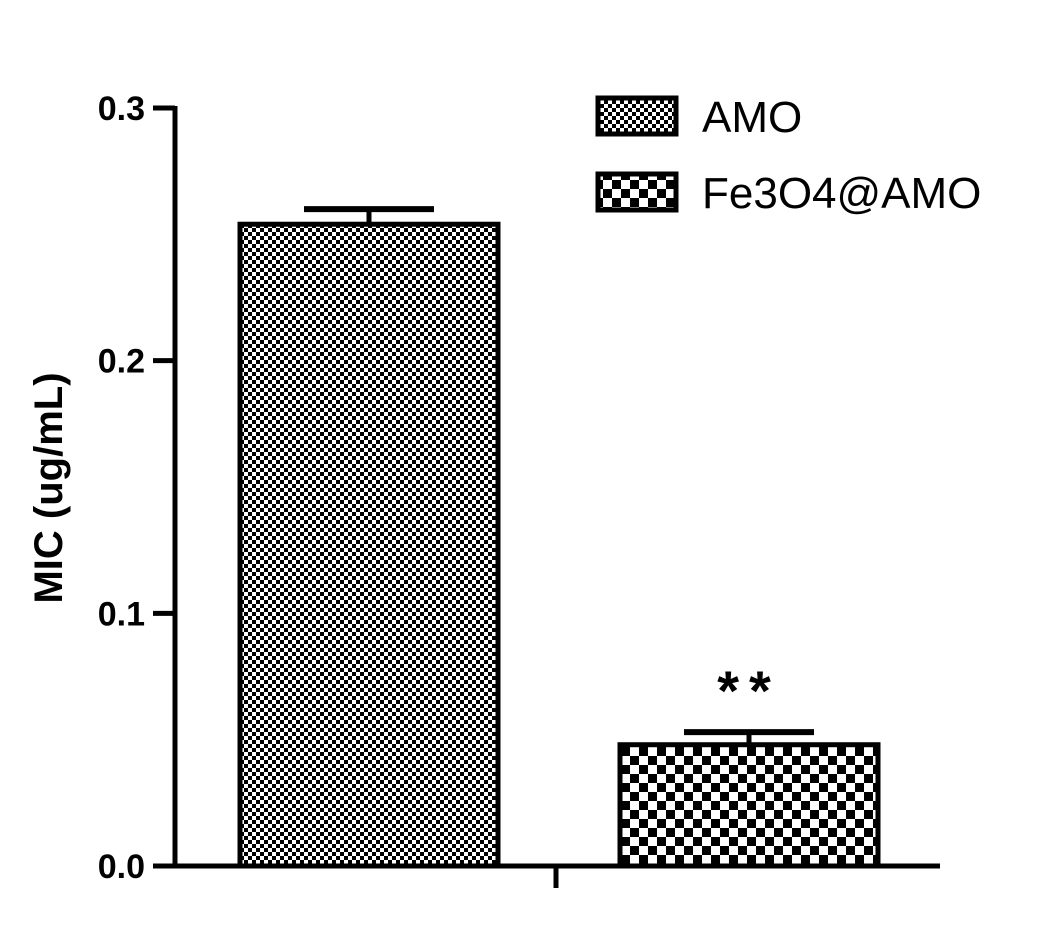 The height and width of the screenshot is (944, 1055). Describe the element at coordinates (749, 805) in the screenshot. I see `bar-fe3o4-amo` at that location.